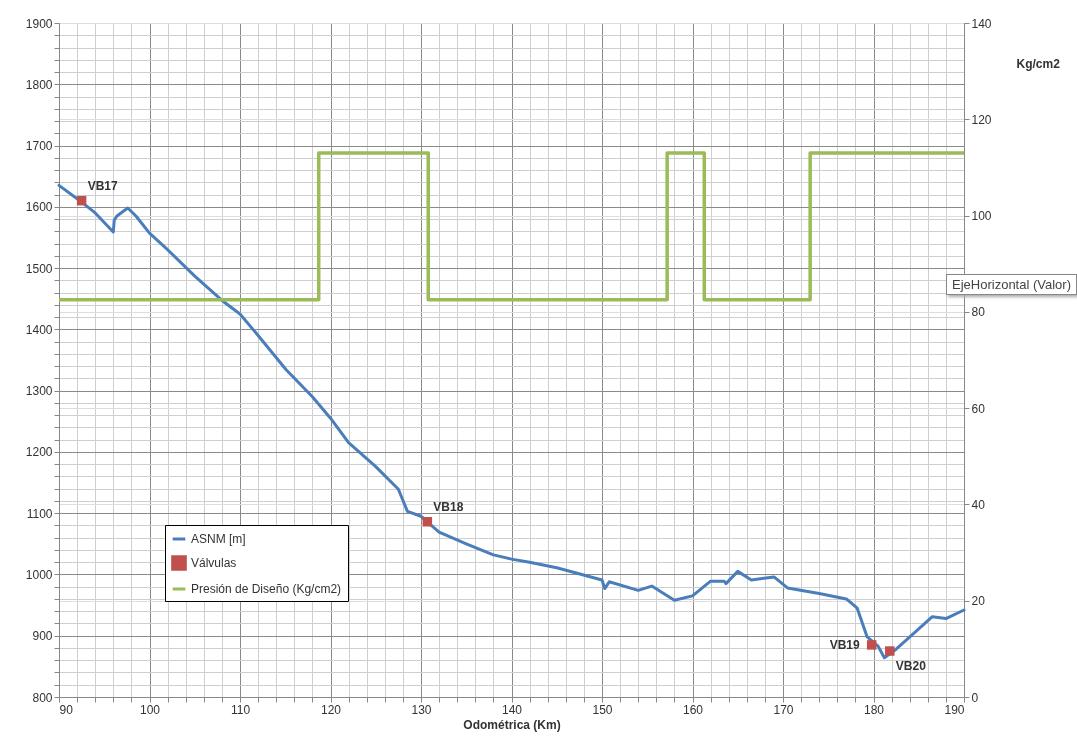 The width and height of the screenshot is (1077, 748). Describe the element at coordinates (512, 709) in the screenshot. I see `x-tick-label: 140` at that location.